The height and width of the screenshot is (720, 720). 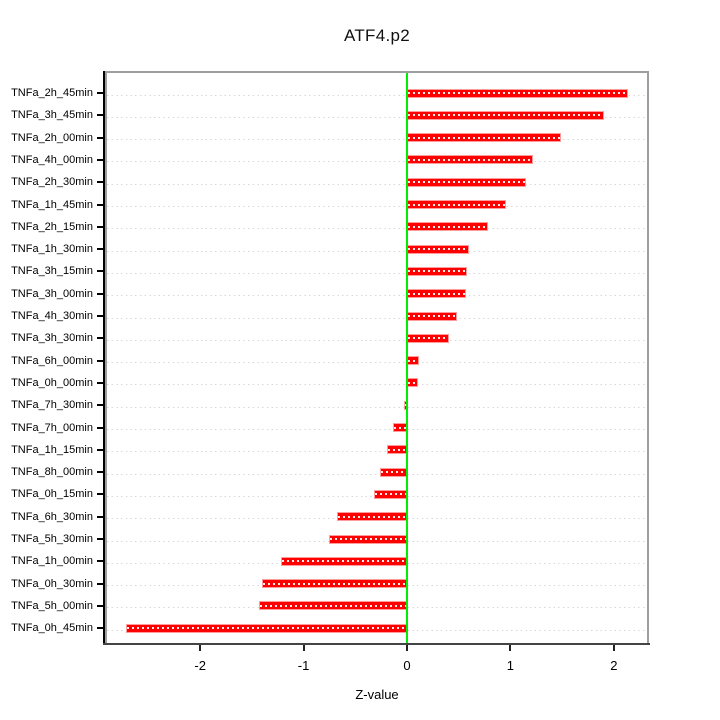 I want to click on y-axis-label: TNFa_1h_15min, so click(x=52, y=449).